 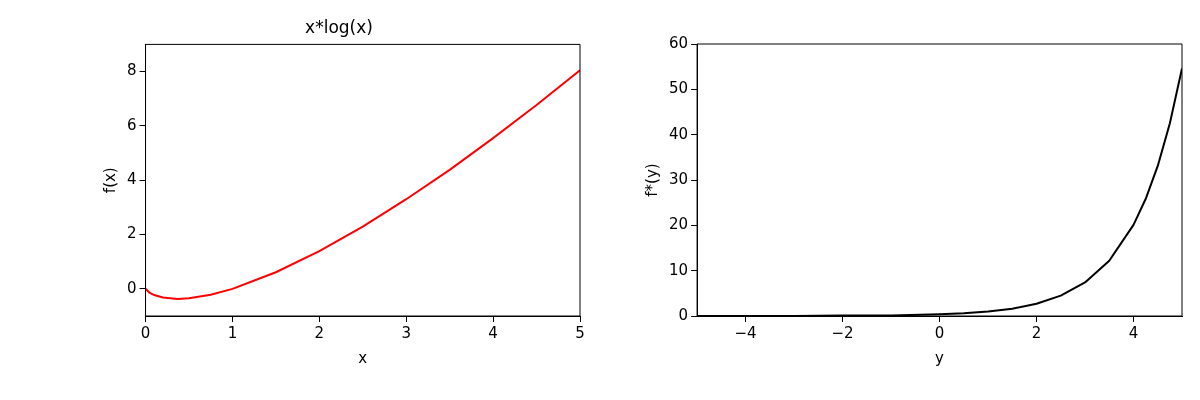 What do you see at coordinates (580, 332) in the screenshot?
I see `x-tick-label: 5` at bounding box center [580, 332].